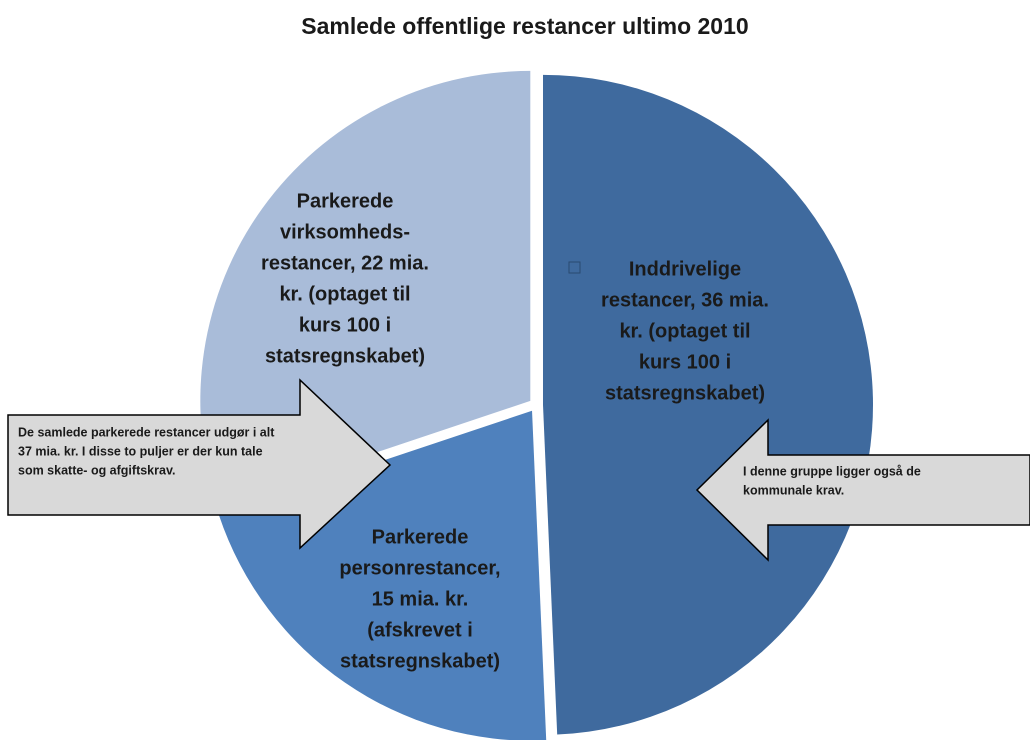  What do you see at coordinates (345, 263) in the screenshot?
I see `slice-label: restancer, 22 mia.` at bounding box center [345, 263].